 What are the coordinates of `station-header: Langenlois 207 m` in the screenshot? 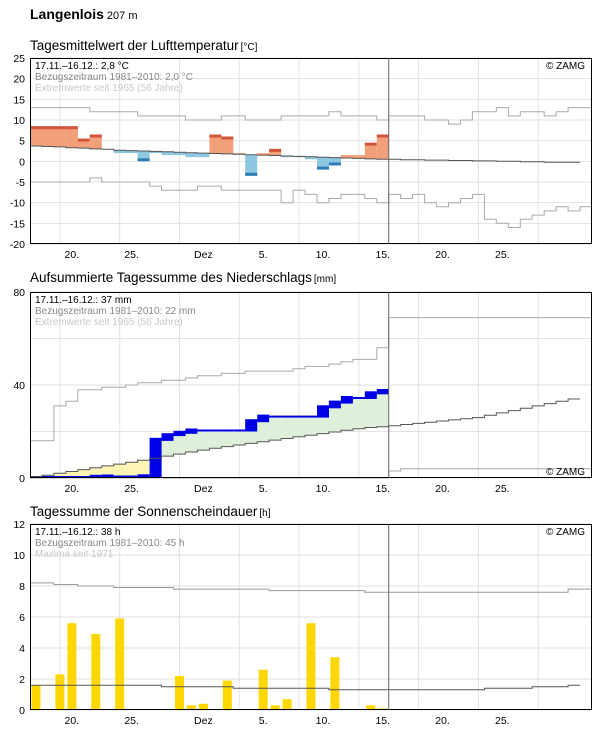 It's located at (83, 14).